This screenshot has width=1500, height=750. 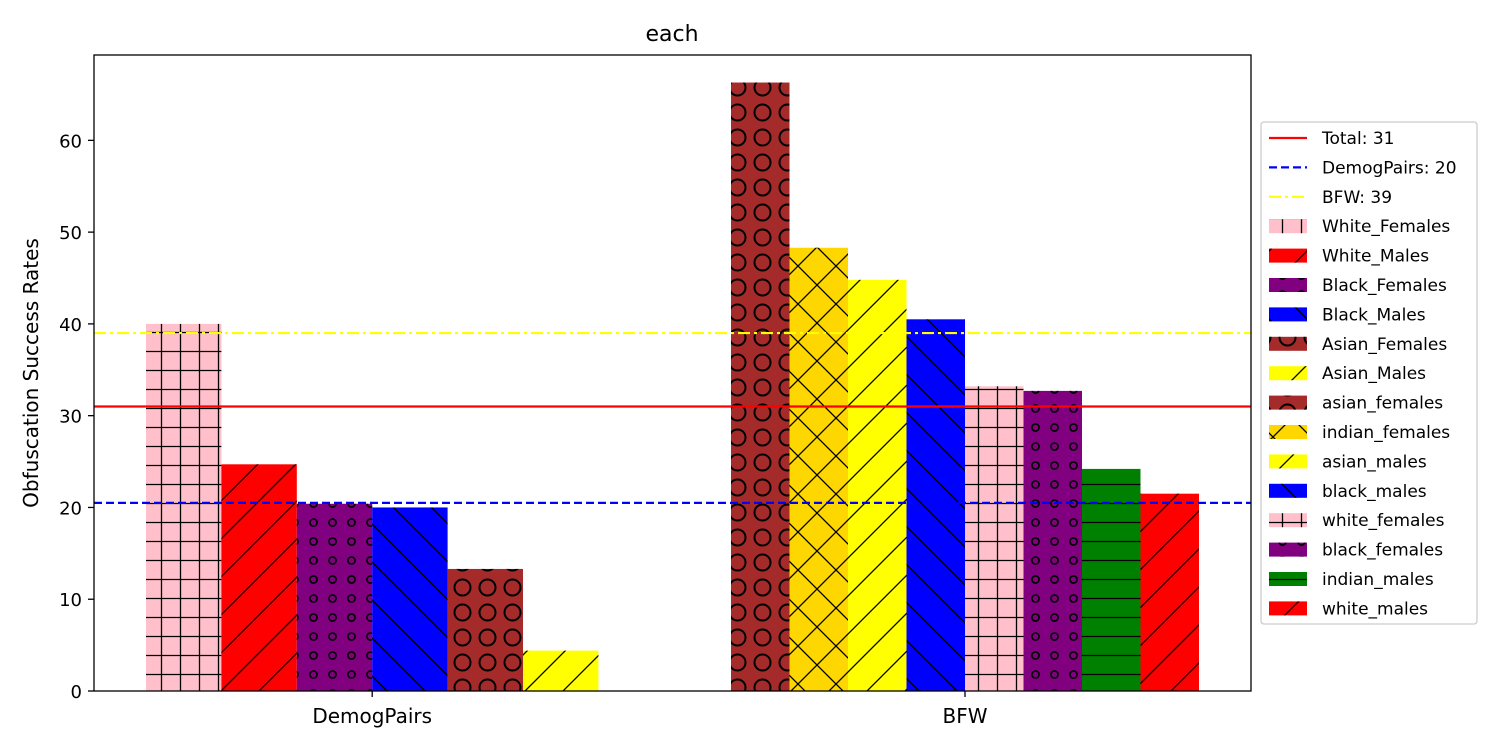 What do you see at coordinates (1383, 521) in the screenshot?
I see `legend-label: white_females` at bounding box center [1383, 521].